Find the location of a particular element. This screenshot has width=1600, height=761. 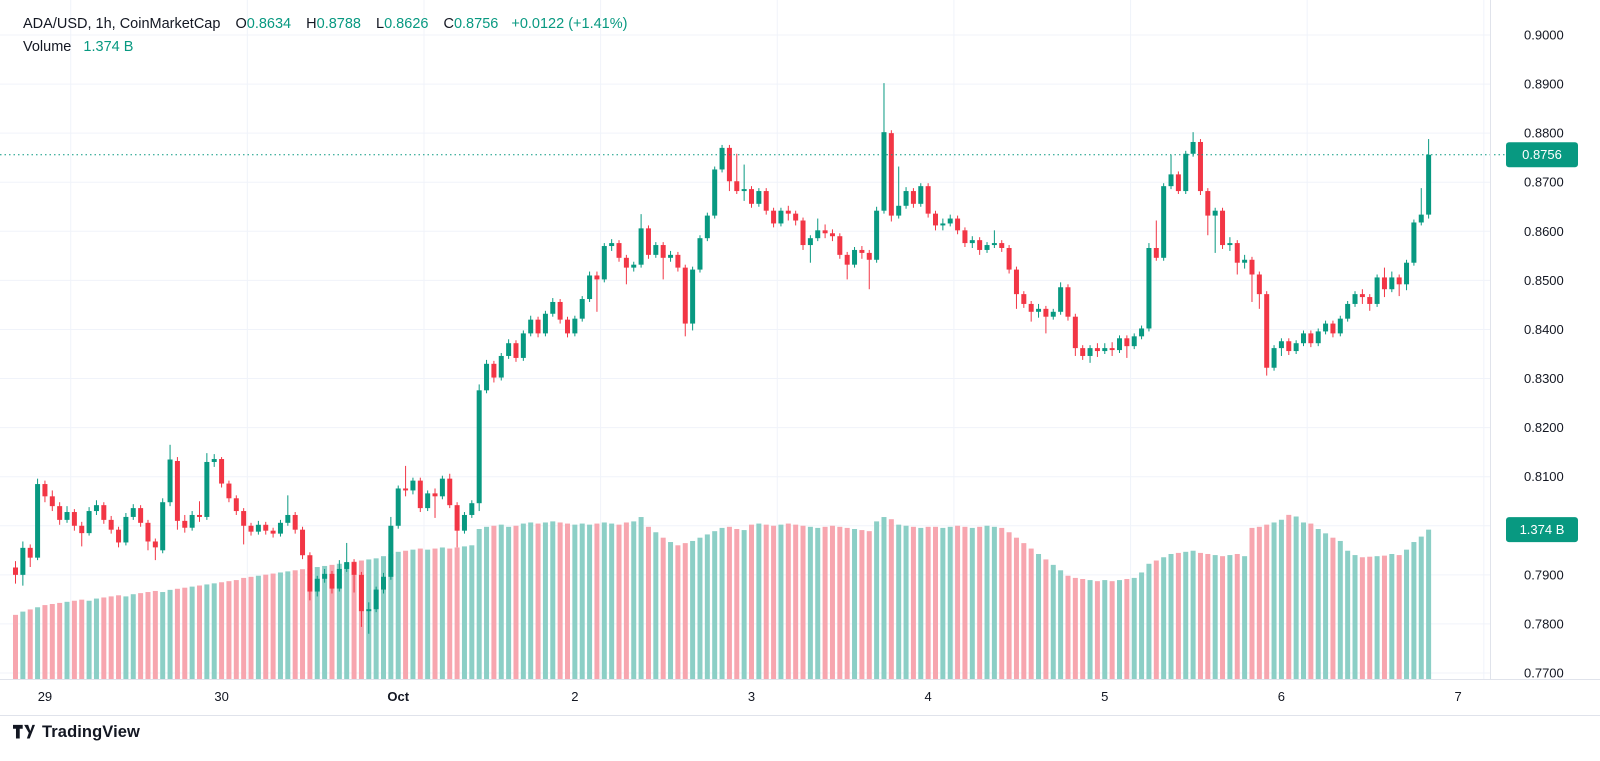

price-axis is located at coordinates (1545, 339).